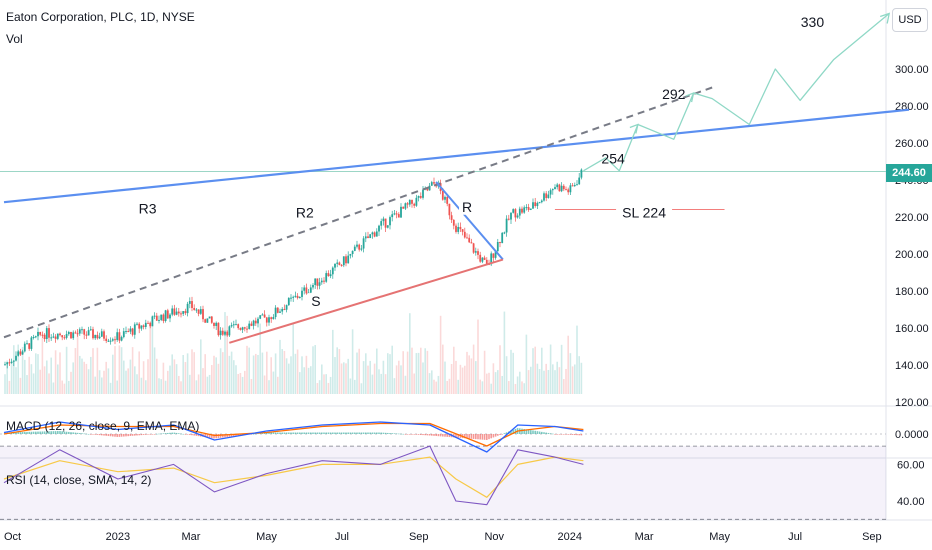 The height and width of the screenshot is (550, 932). I want to click on currency-button: USD, so click(910, 20).